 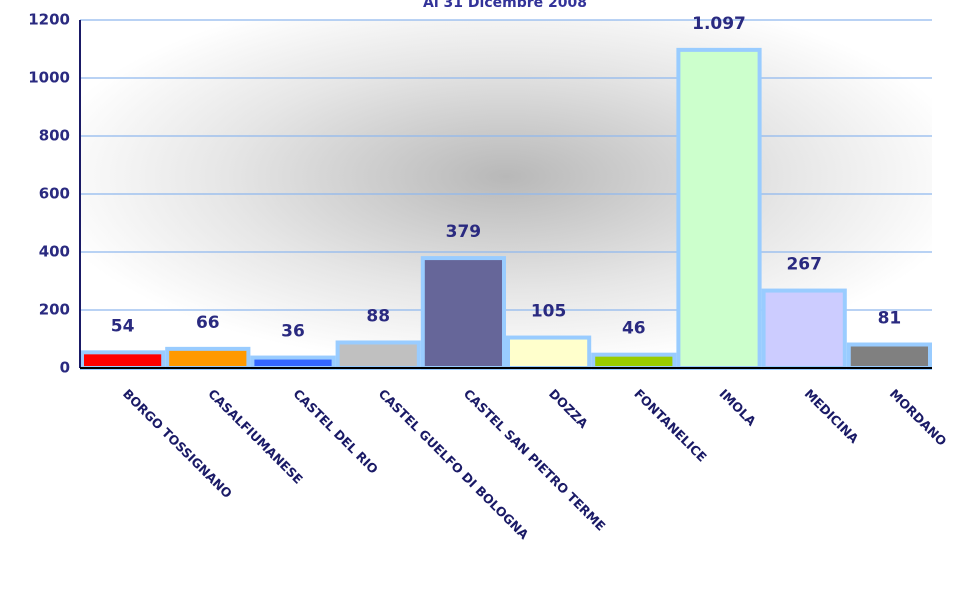 What do you see at coordinates (549, 312) in the screenshot?
I see `value-label: 105` at bounding box center [549, 312].